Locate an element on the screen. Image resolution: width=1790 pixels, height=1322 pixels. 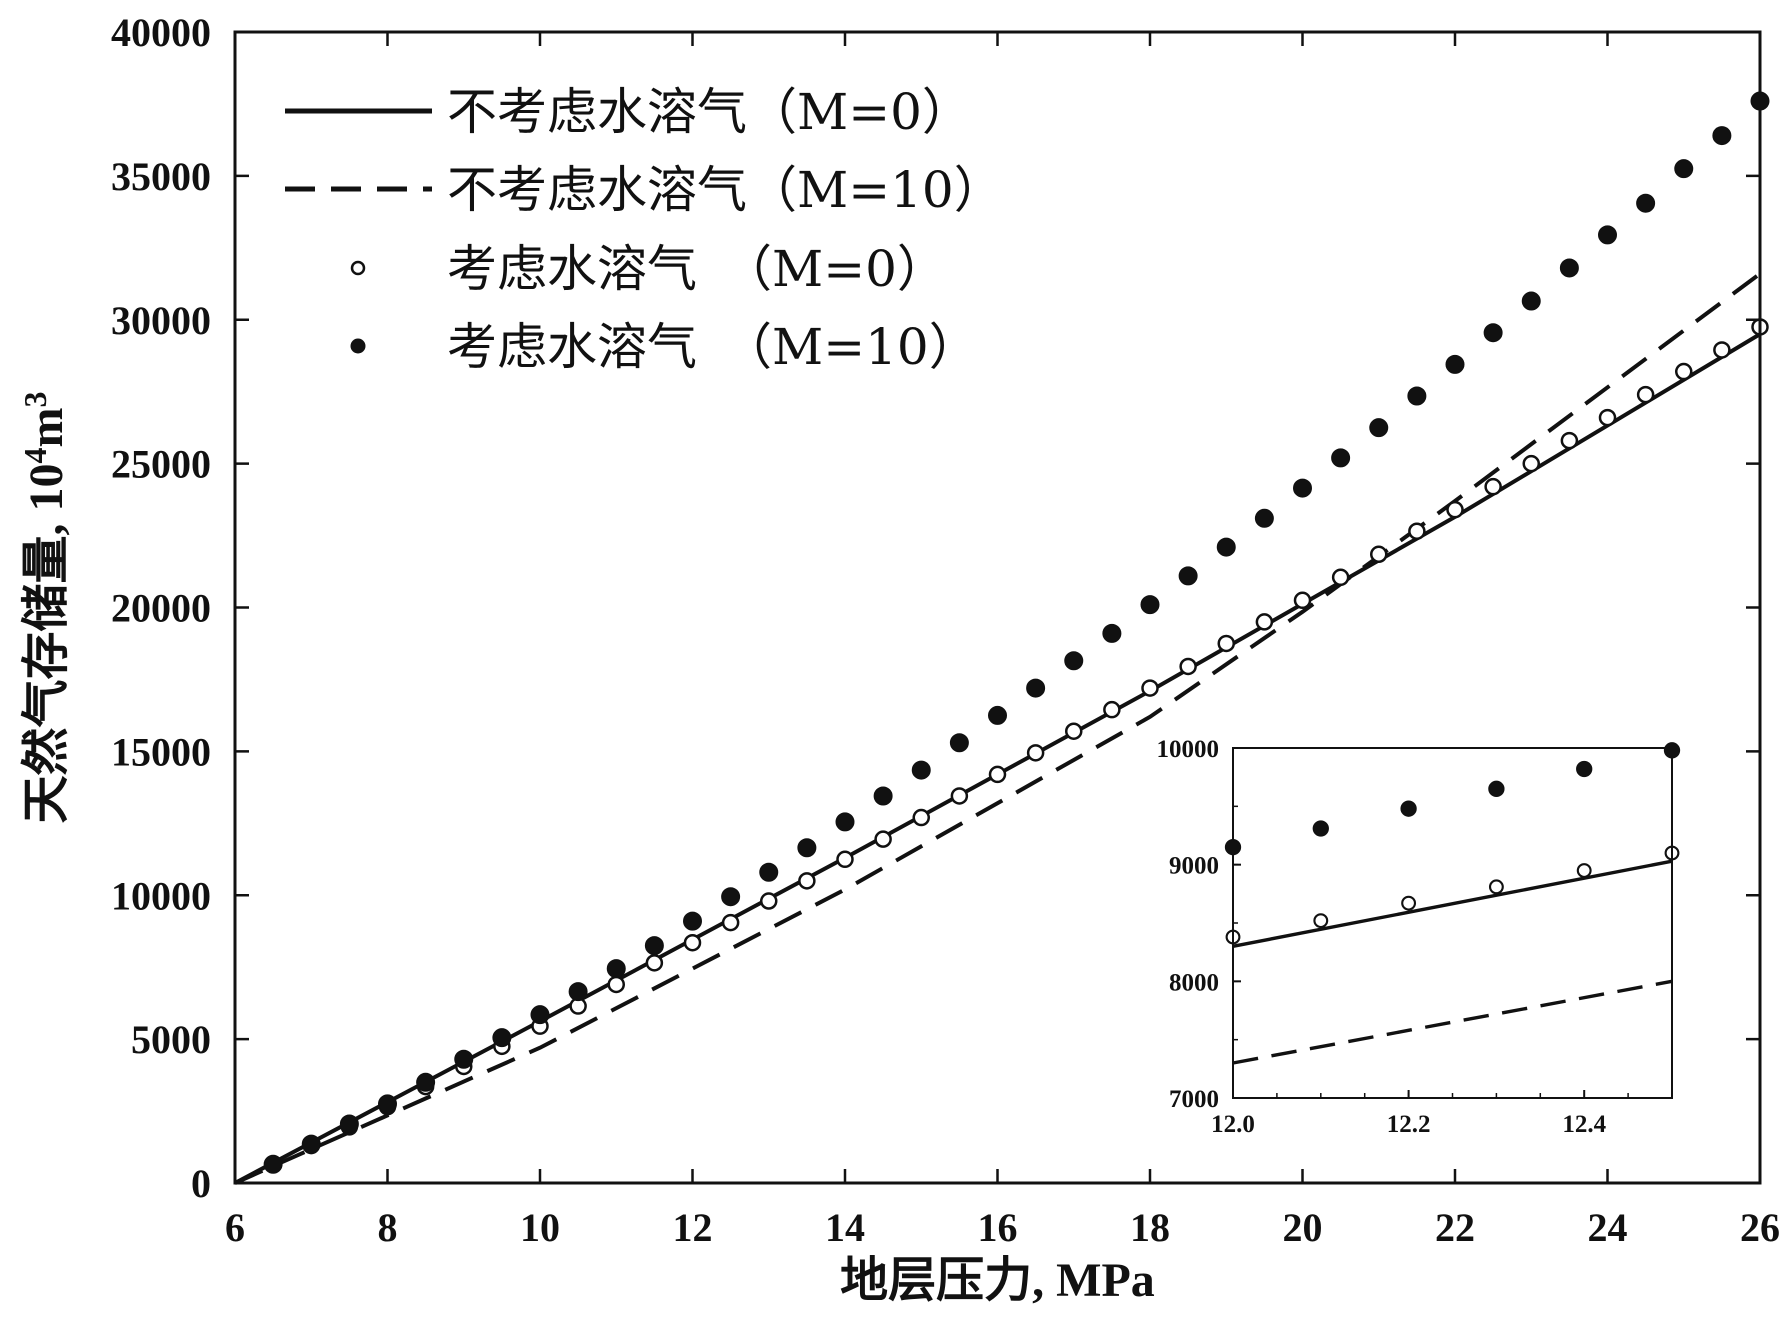
y-tick-label: 10000 is located at coordinates (161, 895).